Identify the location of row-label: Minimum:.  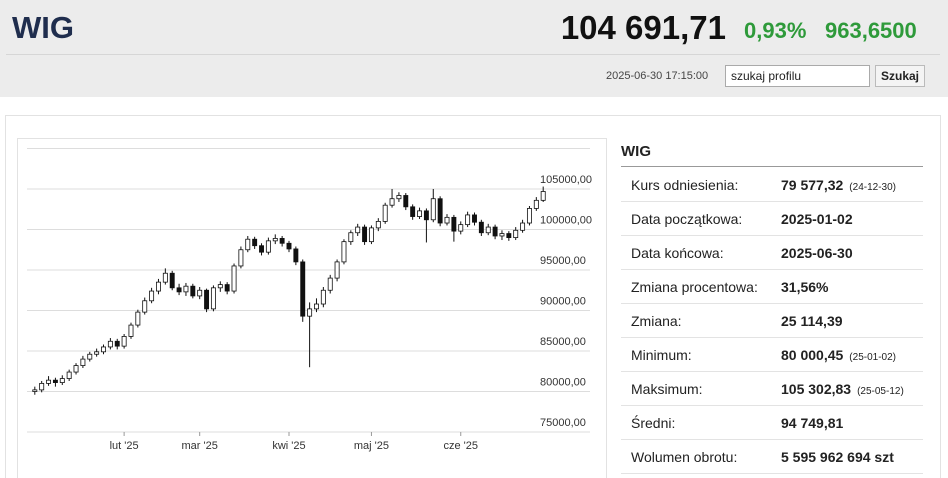
(661, 355).